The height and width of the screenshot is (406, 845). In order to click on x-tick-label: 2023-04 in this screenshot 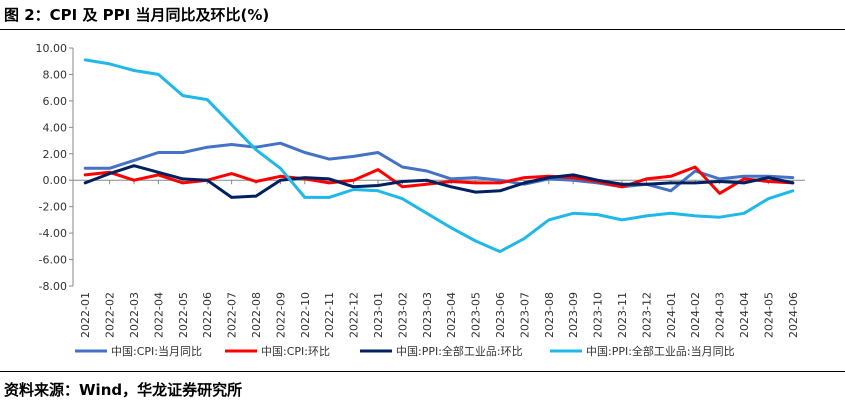, I will do `click(451, 315)`.